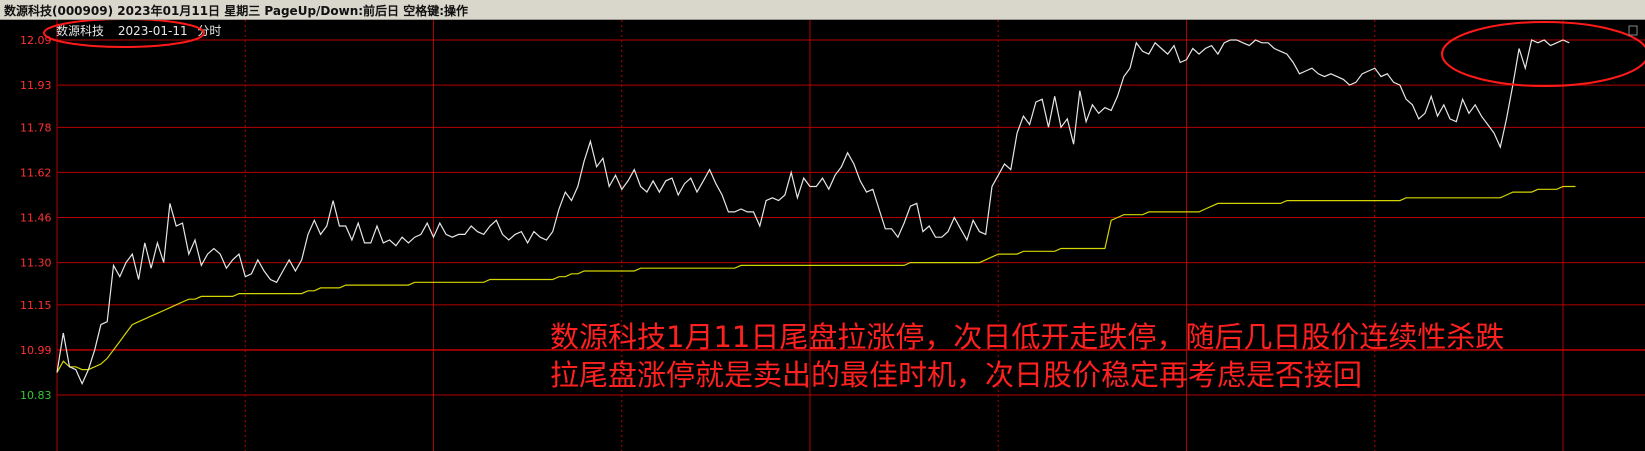  Describe the element at coordinates (36, 40) in the screenshot. I see `y-tick-label: 12.09` at that location.